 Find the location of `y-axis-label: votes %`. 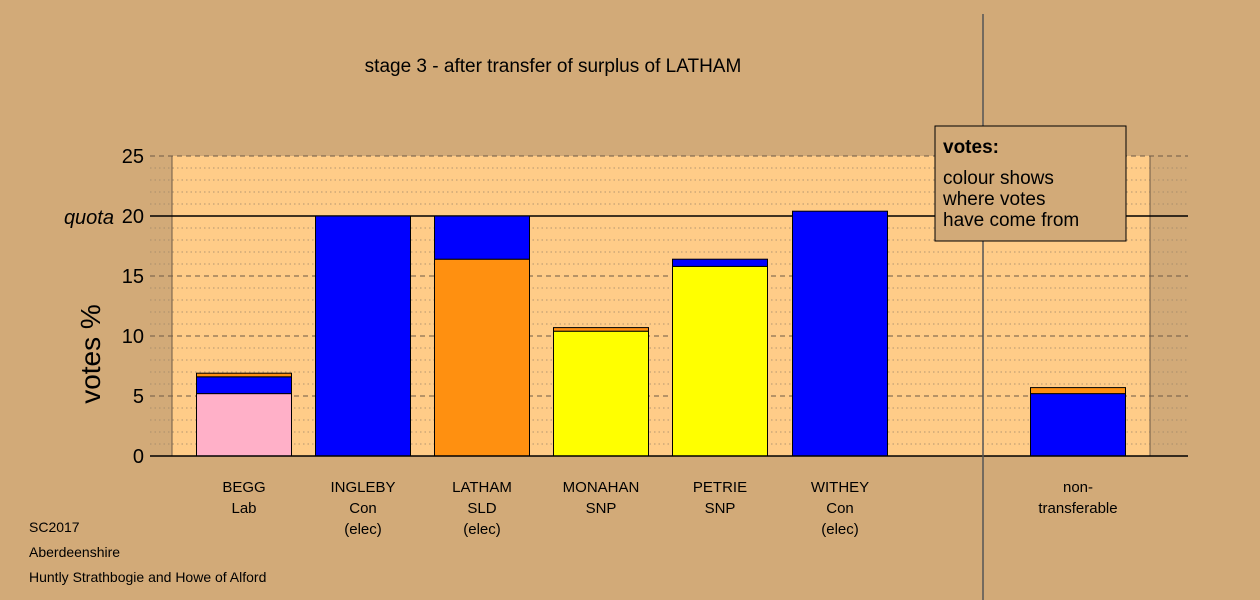

y-axis-label: votes % is located at coordinates (90, 354).